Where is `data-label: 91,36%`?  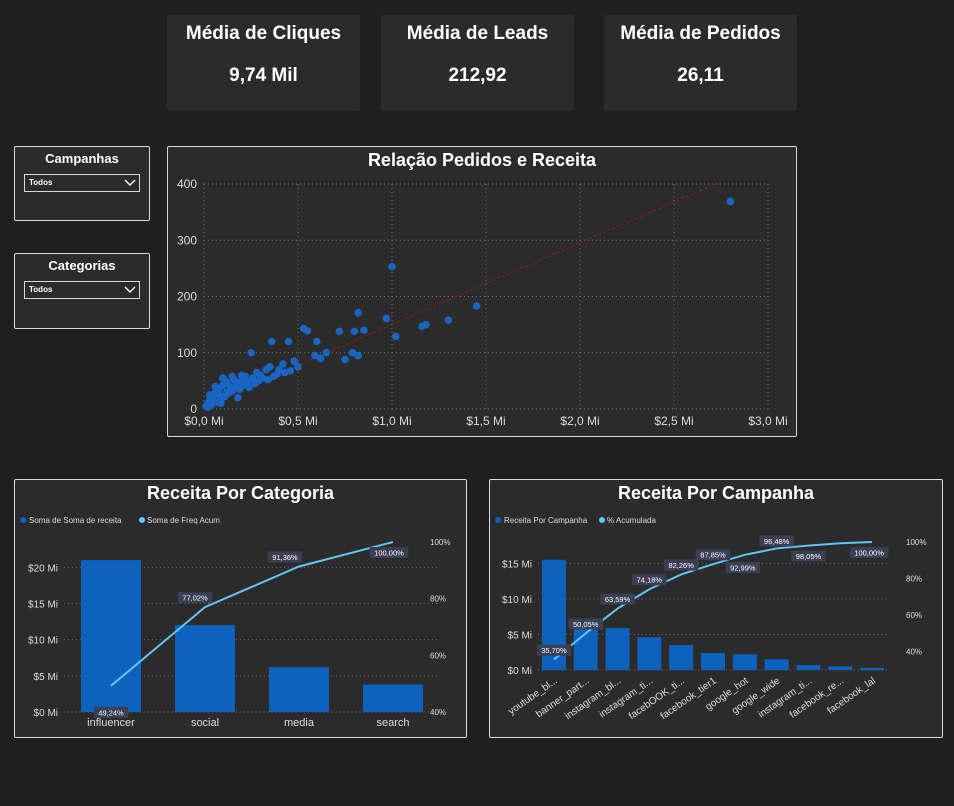
data-label: 91,36% is located at coordinates (285, 557).